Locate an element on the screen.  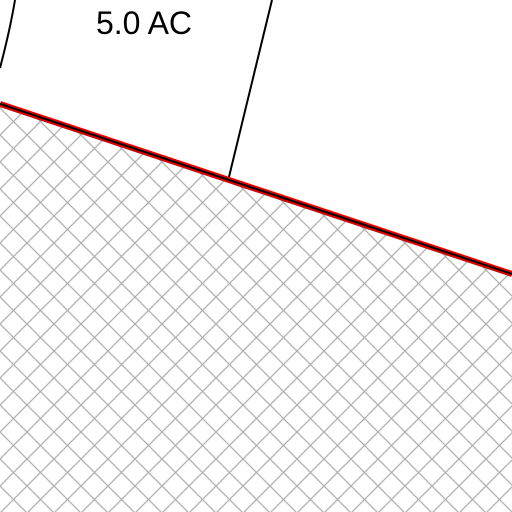
parcel-label: 5.0 AC is located at coordinates (144, 23).